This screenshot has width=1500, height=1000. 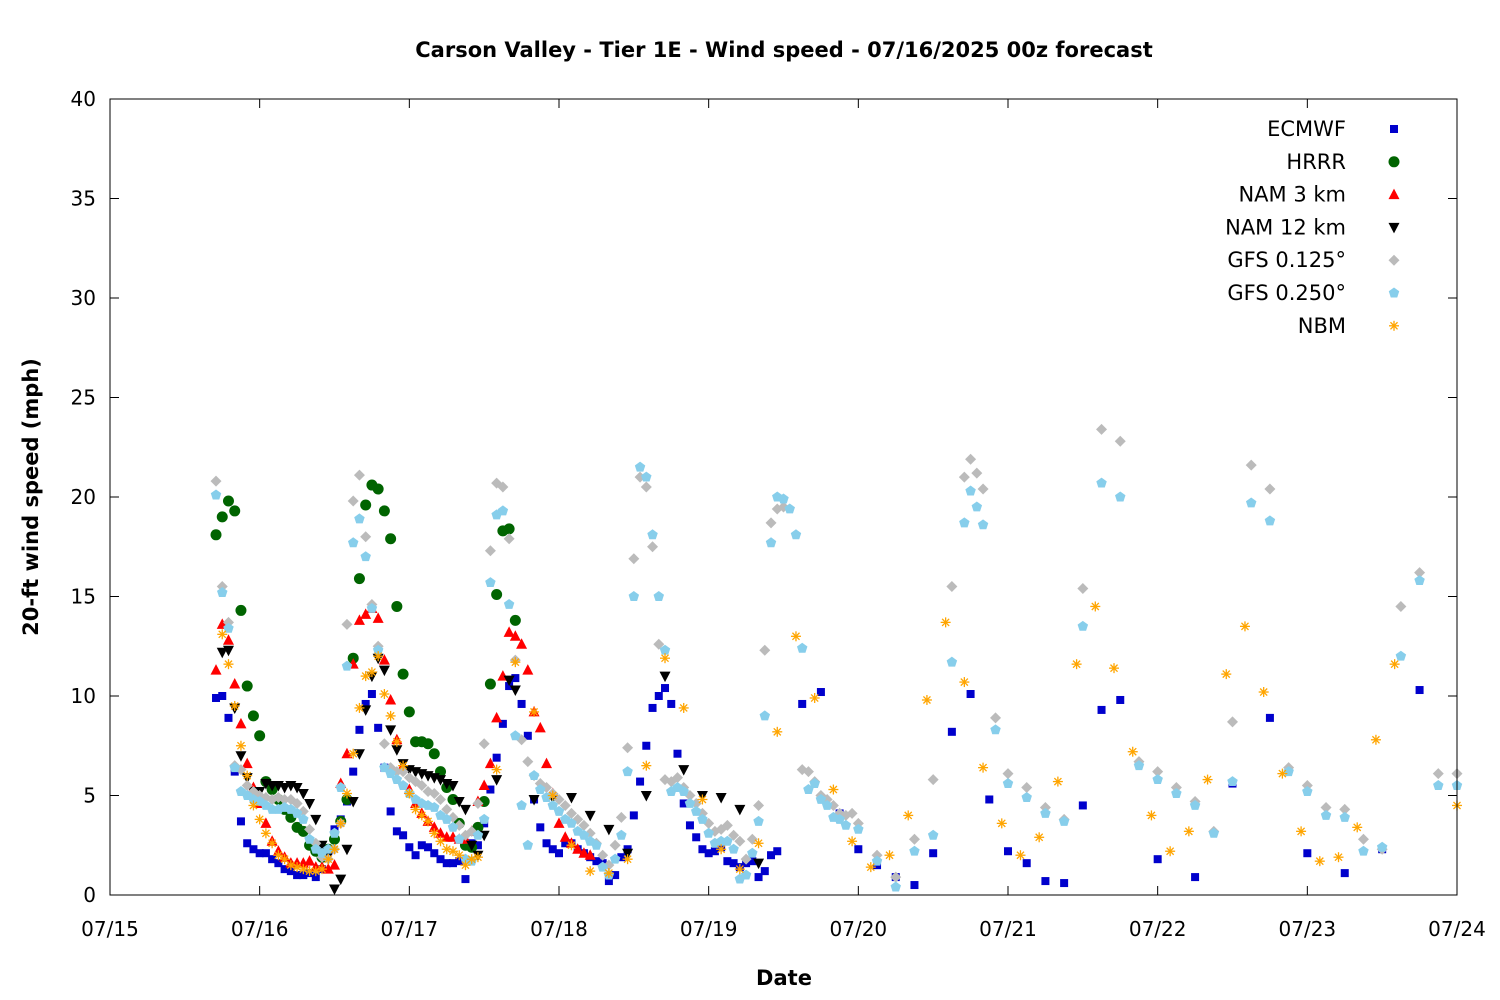 What do you see at coordinates (1394, 129) in the screenshot?
I see `legend-marker` at bounding box center [1394, 129].